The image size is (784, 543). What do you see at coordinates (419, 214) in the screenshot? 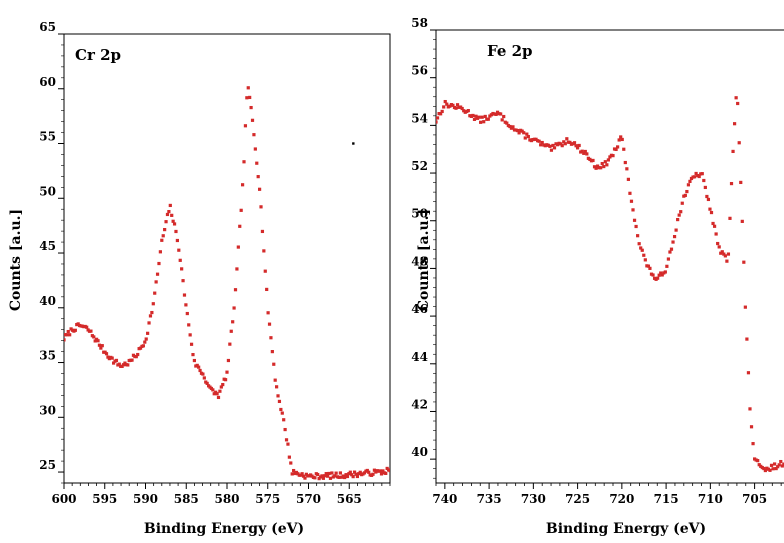
I see `fe-2p-y-tick-label: 50` at bounding box center [419, 214].